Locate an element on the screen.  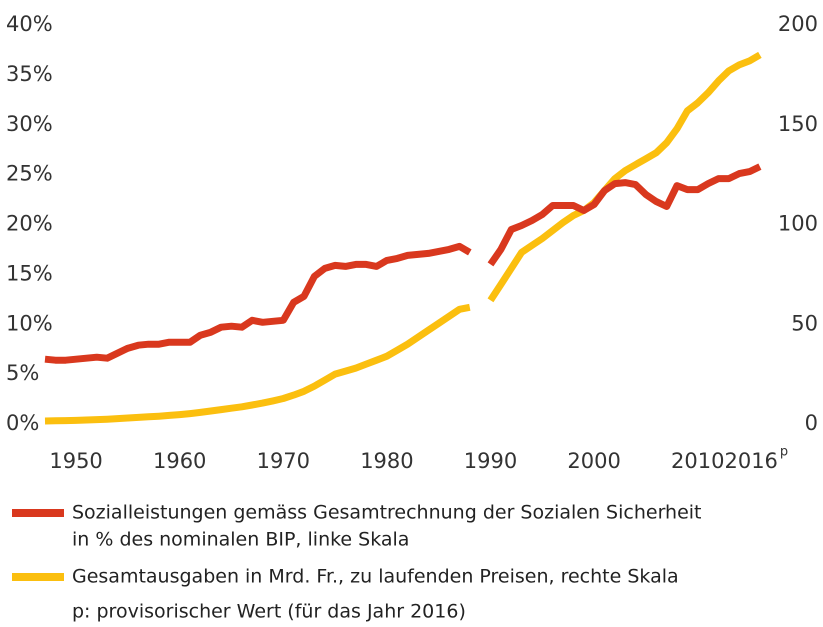
y2-tick-label: 100 is located at coordinates (798, 224).